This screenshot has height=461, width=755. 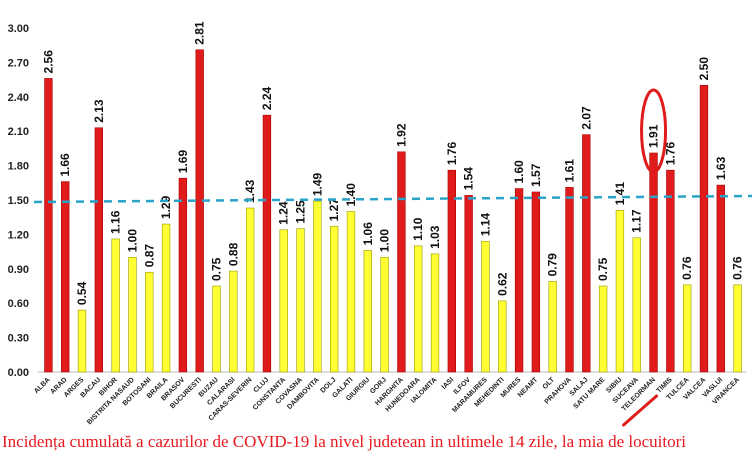 What do you see at coordinates (18, 304) in the screenshot?
I see `y-tick-label: 0.60` at bounding box center [18, 304].